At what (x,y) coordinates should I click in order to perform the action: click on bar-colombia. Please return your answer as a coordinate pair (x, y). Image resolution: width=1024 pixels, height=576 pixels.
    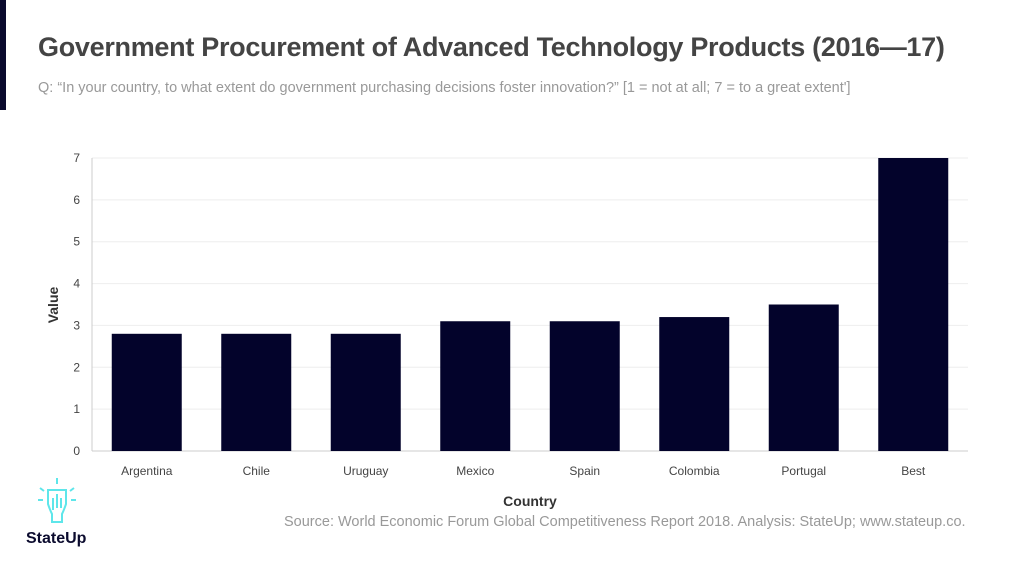
    Looking at the image, I should click on (694, 384).